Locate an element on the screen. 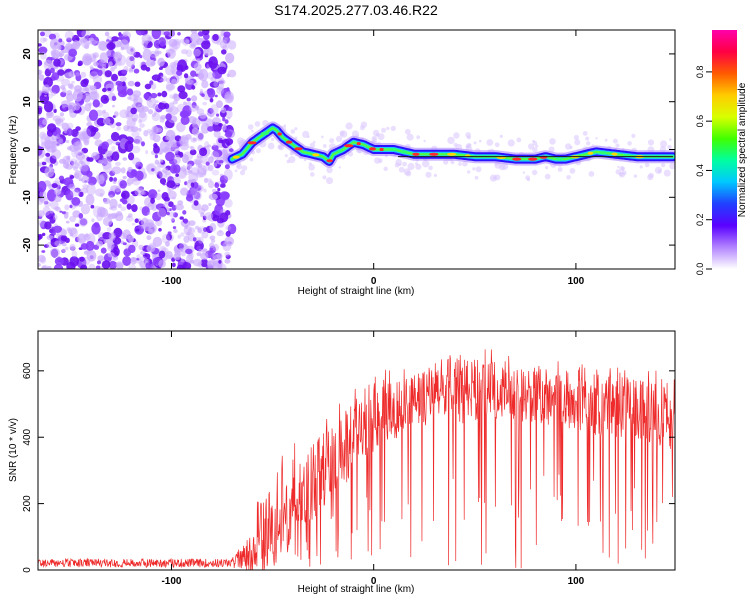  y-tick-label: 200 is located at coordinates (27, 503).